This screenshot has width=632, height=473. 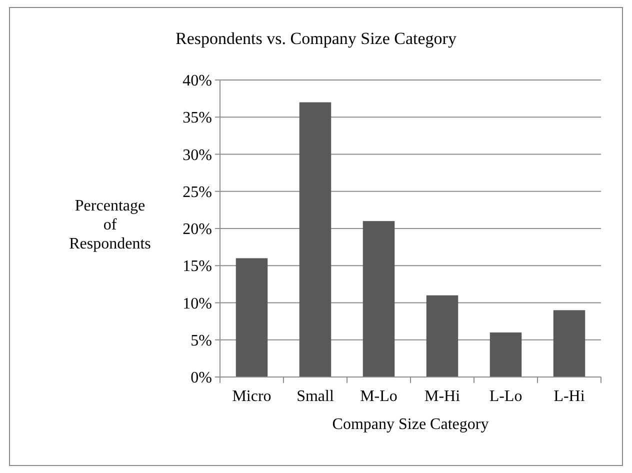 I want to click on y-tick-label: 20%, so click(x=197, y=229).